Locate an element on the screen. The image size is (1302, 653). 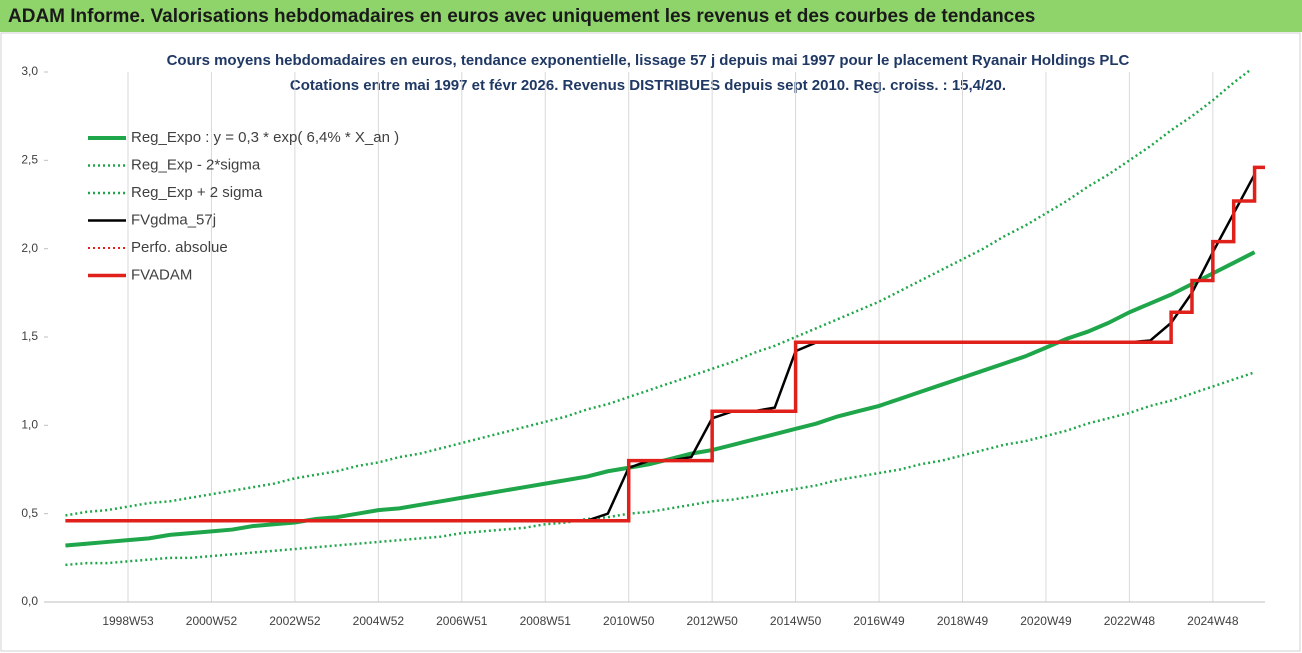
y-tick-label: 0,5 is located at coordinates (29, 513).